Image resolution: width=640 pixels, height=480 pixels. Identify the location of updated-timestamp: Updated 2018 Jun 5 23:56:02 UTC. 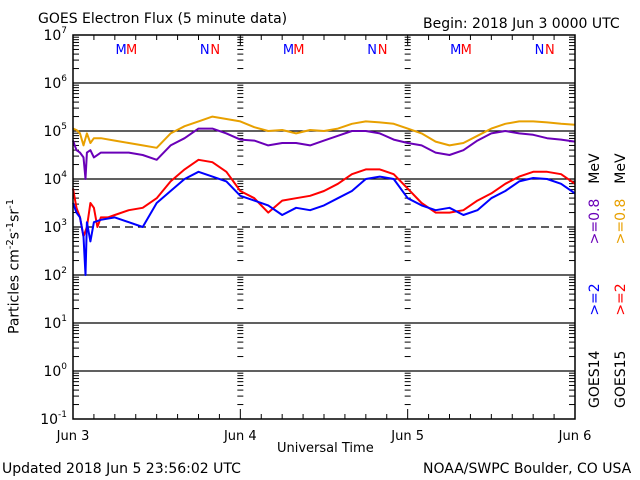
(121, 469).